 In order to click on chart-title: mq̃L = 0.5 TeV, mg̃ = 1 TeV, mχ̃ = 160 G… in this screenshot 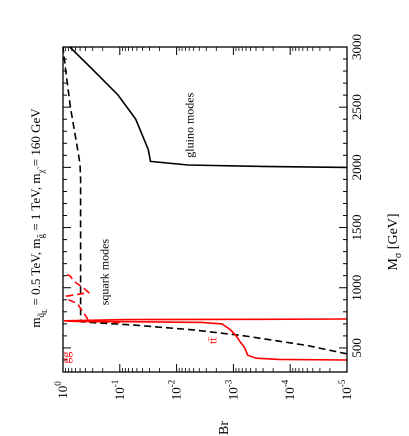, I will do `click(38, 218)`.